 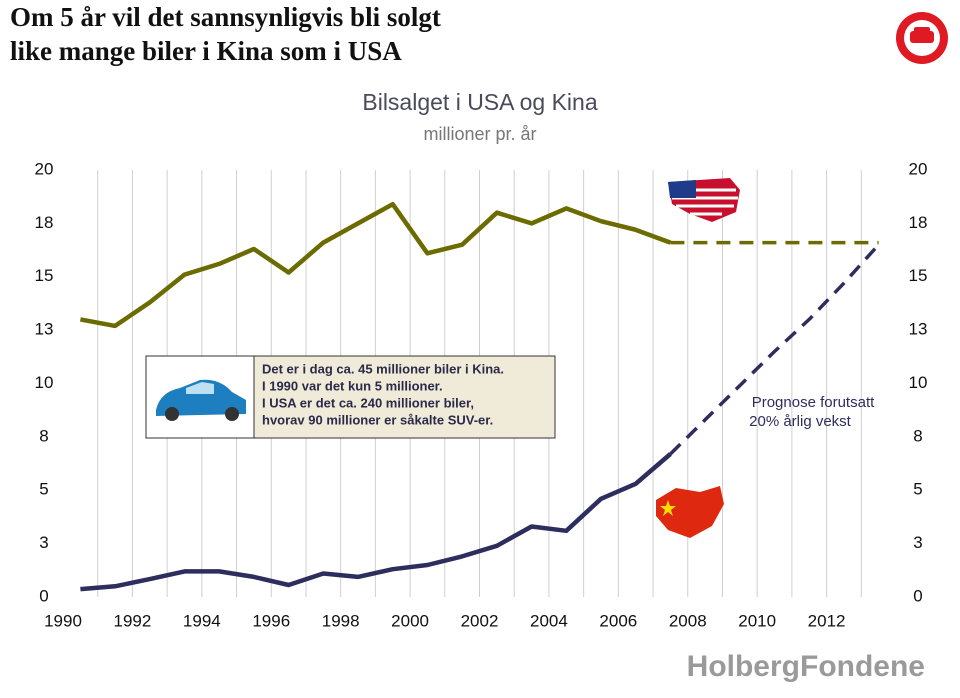 What do you see at coordinates (618, 620) in the screenshot?
I see `x-tick-label: 2006` at bounding box center [618, 620].